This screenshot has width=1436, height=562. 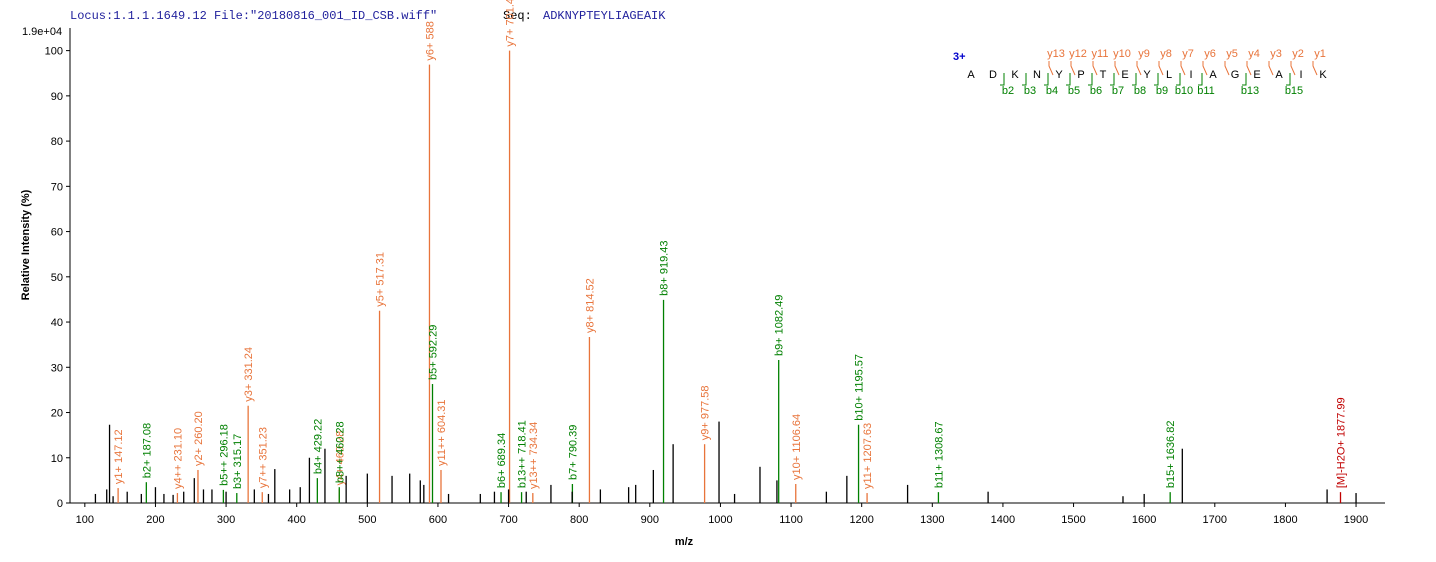 I want to click on x-tick-label: 400, so click(x=297, y=520).